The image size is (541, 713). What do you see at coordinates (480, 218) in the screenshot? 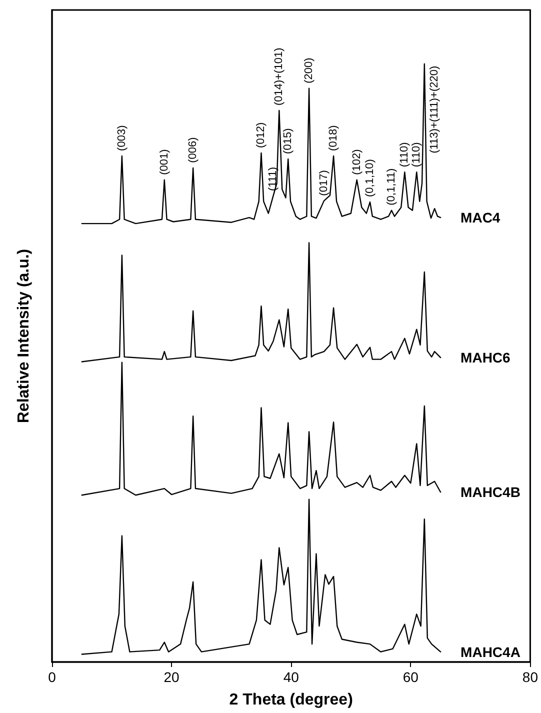
I see `series-label: MAC4` at bounding box center [480, 218].